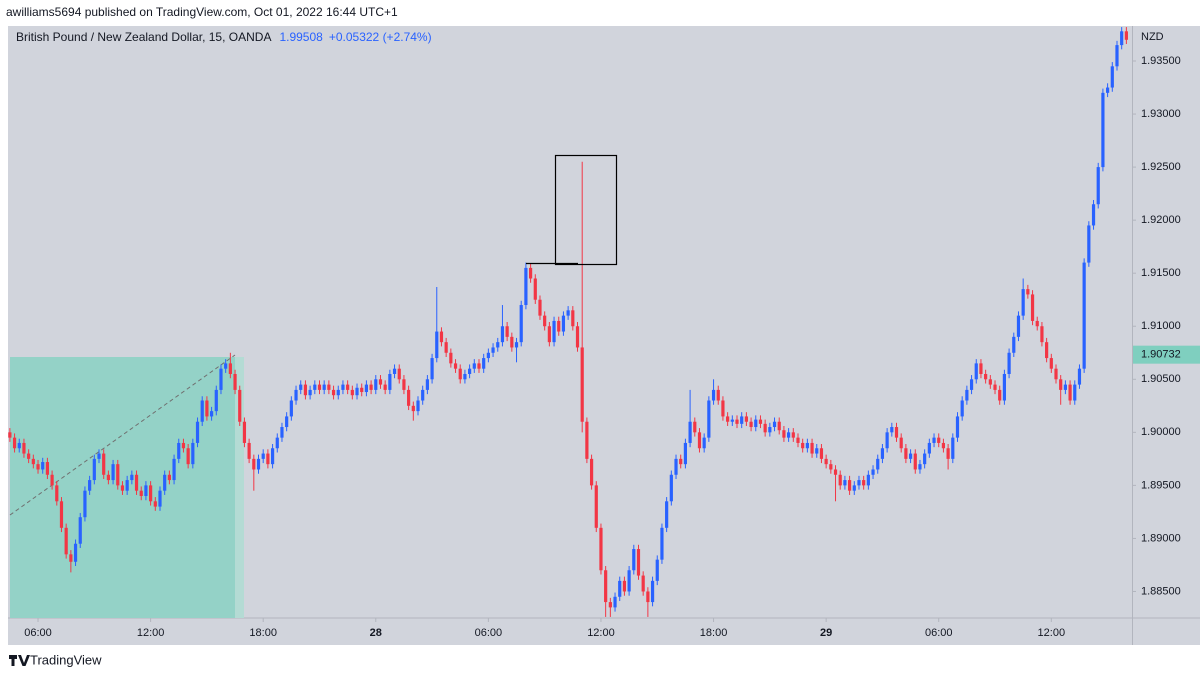 This screenshot has height=677, width=1200. What do you see at coordinates (1161, 167) in the screenshot?
I see `y-tick-label: 1.92500` at bounding box center [1161, 167].